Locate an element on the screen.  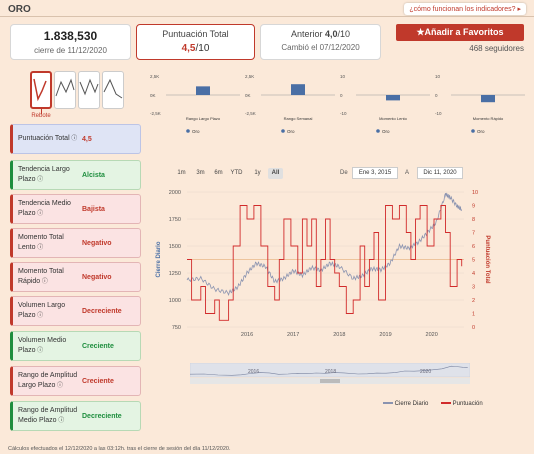
page-title: ORO is located at coordinates (19, 9).